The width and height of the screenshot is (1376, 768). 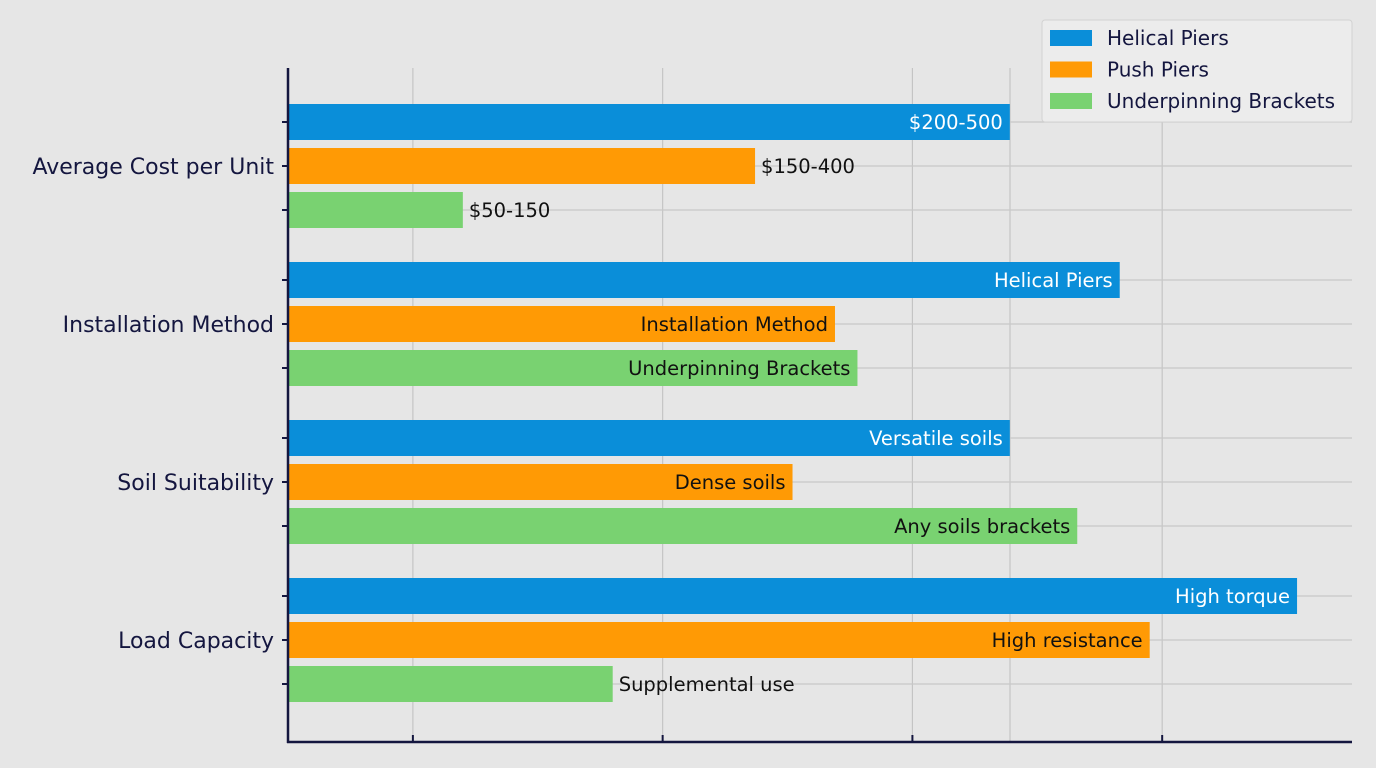 What do you see at coordinates (1158, 70) in the screenshot?
I see `legend-entry: Push Piers` at bounding box center [1158, 70].